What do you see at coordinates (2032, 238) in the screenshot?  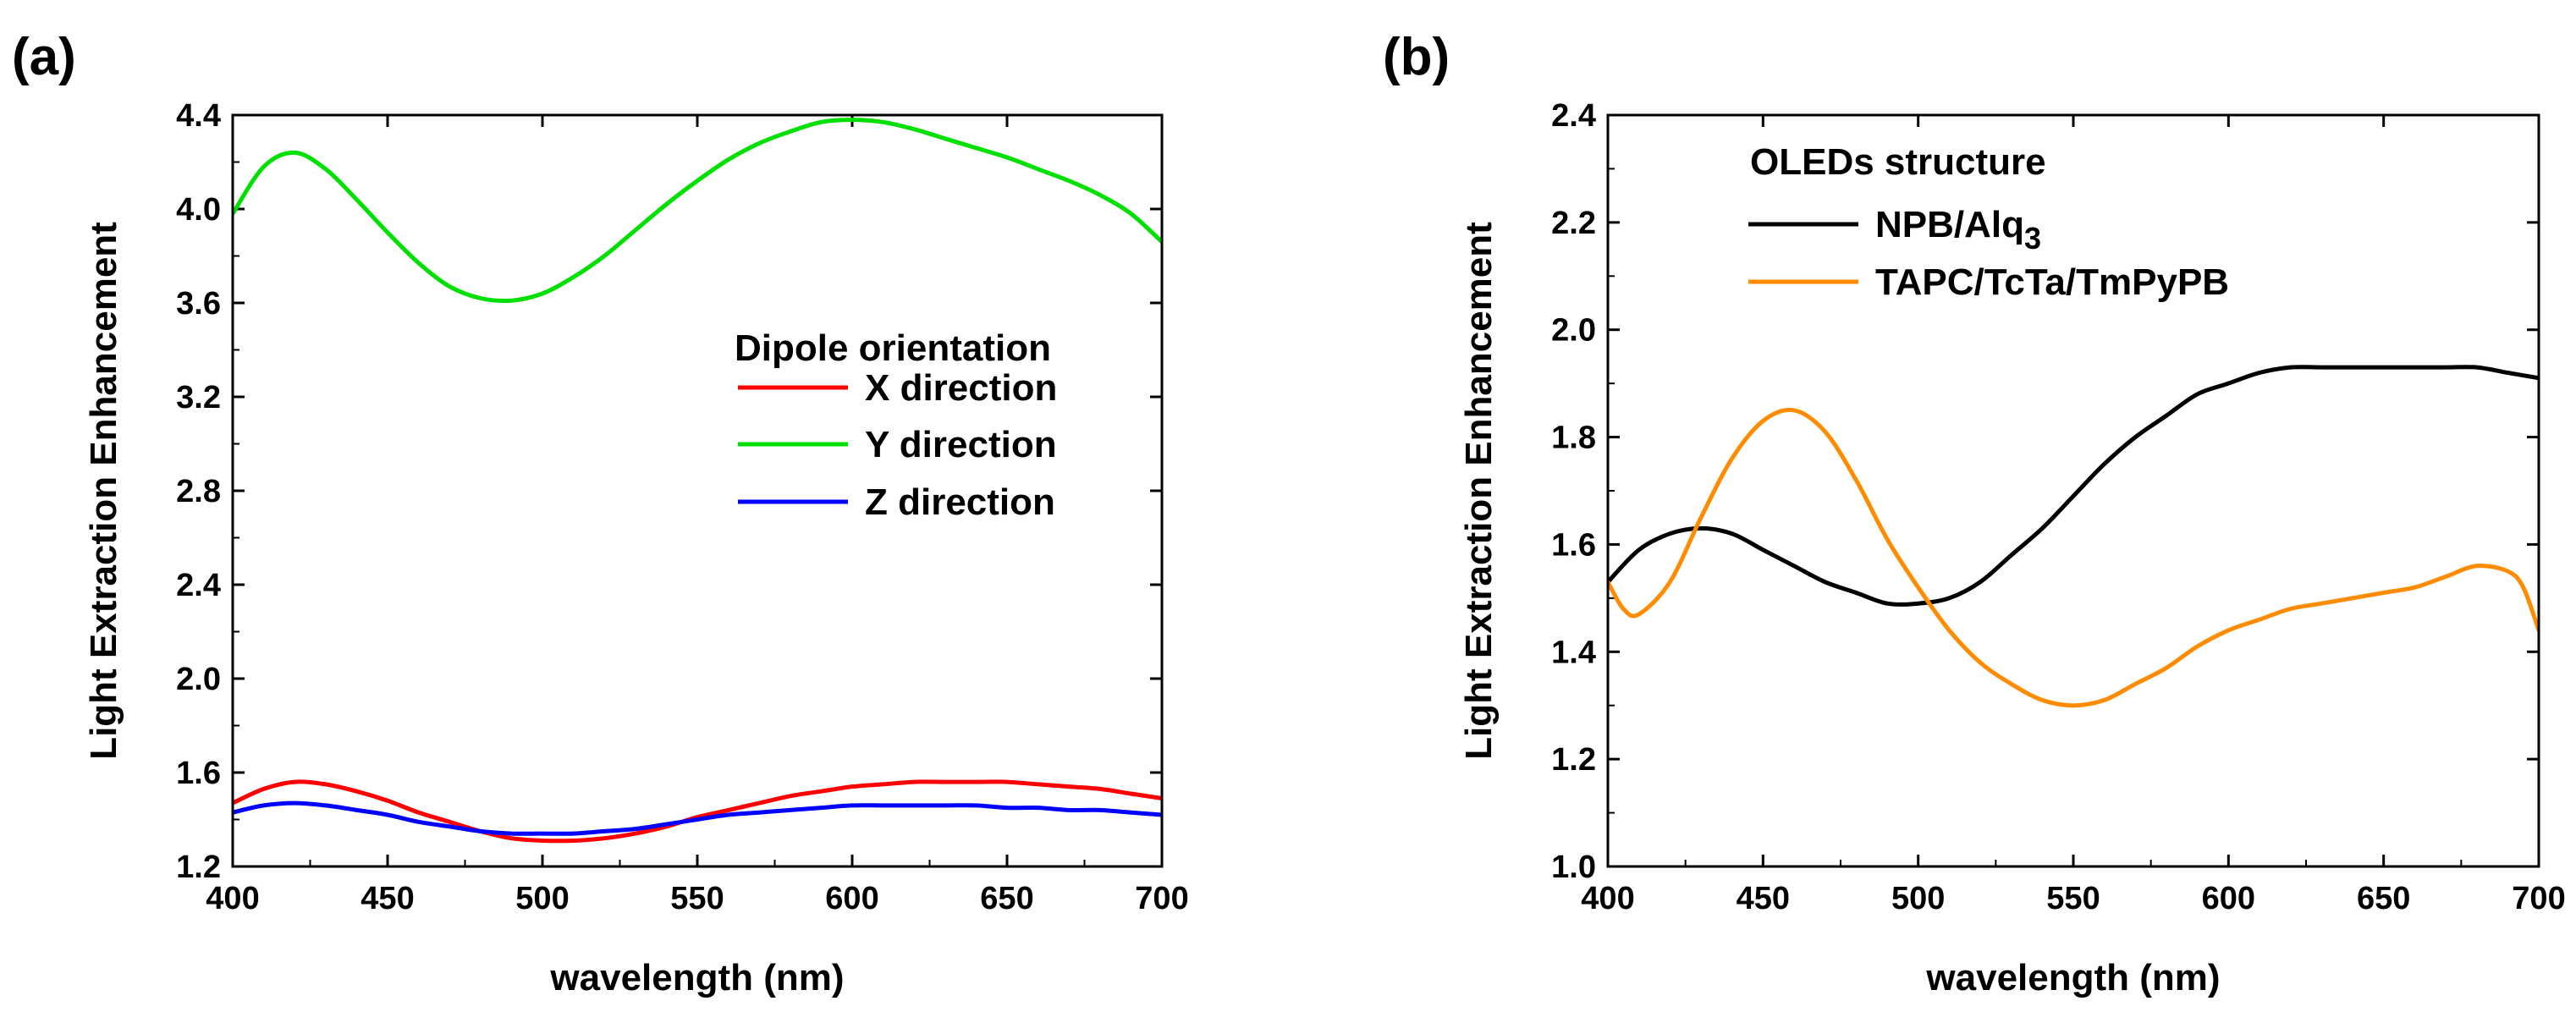 I see `legend-entry-subscript: 3` at bounding box center [2032, 238].